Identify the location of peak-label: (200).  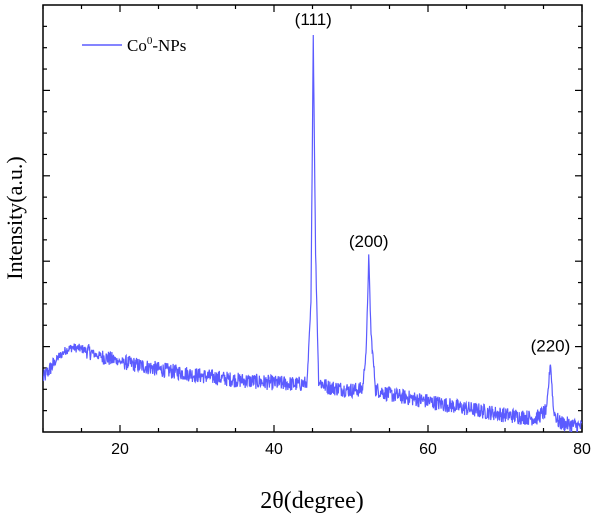
(369, 241).